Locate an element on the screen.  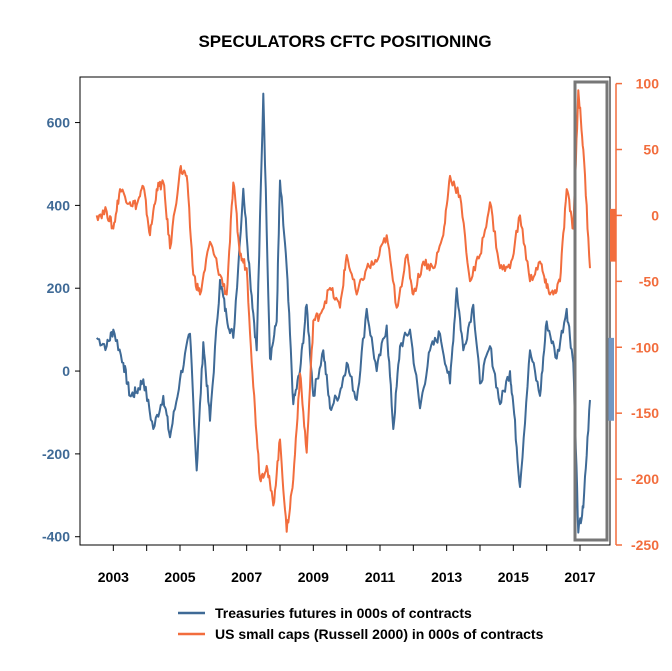
y-right-tick-label: -50 is located at coordinates (649, 281).